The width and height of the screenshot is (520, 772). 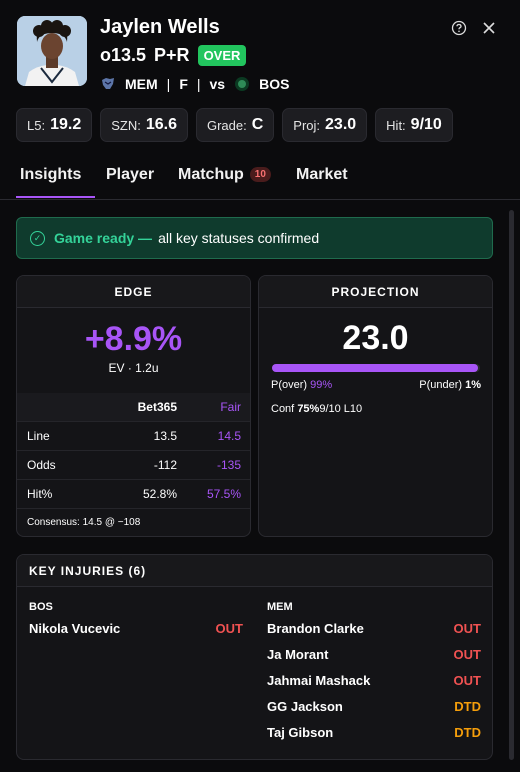 What do you see at coordinates (133, 292) in the screenshot?
I see `edge-title: EDGE` at bounding box center [133, 292].